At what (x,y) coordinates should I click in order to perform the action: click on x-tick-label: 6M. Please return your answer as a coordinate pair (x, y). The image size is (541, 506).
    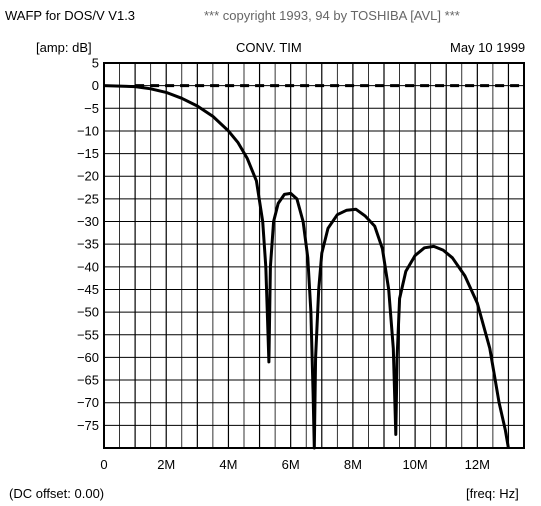
    Looking at the image, I should click on (291, 464).